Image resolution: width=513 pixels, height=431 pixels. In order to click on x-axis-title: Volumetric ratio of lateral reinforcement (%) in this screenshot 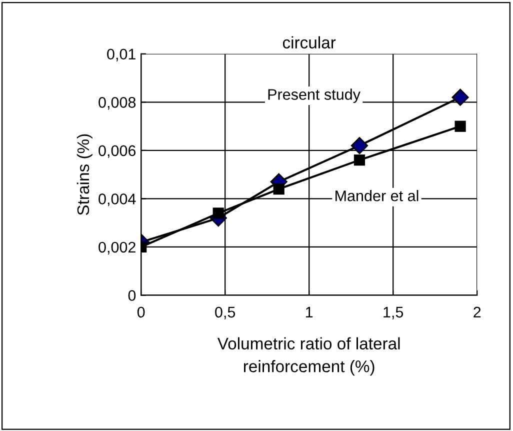, I will do `click(308, 356)`.